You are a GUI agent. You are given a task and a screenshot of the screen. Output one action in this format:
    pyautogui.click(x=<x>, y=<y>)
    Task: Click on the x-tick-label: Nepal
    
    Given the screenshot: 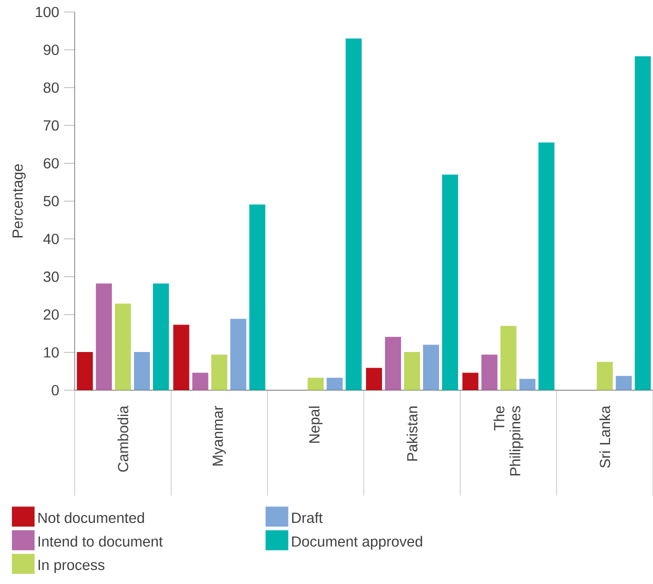 What is the action you would take?
    pyautogui.click(x=315, y=424)
    